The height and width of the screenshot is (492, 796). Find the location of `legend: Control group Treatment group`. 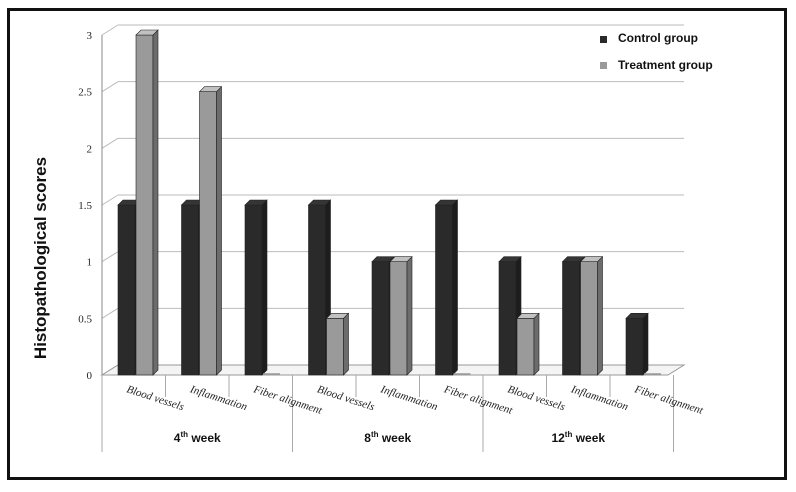

legend: Control group Treatment group is located at coordinates (656, 51).